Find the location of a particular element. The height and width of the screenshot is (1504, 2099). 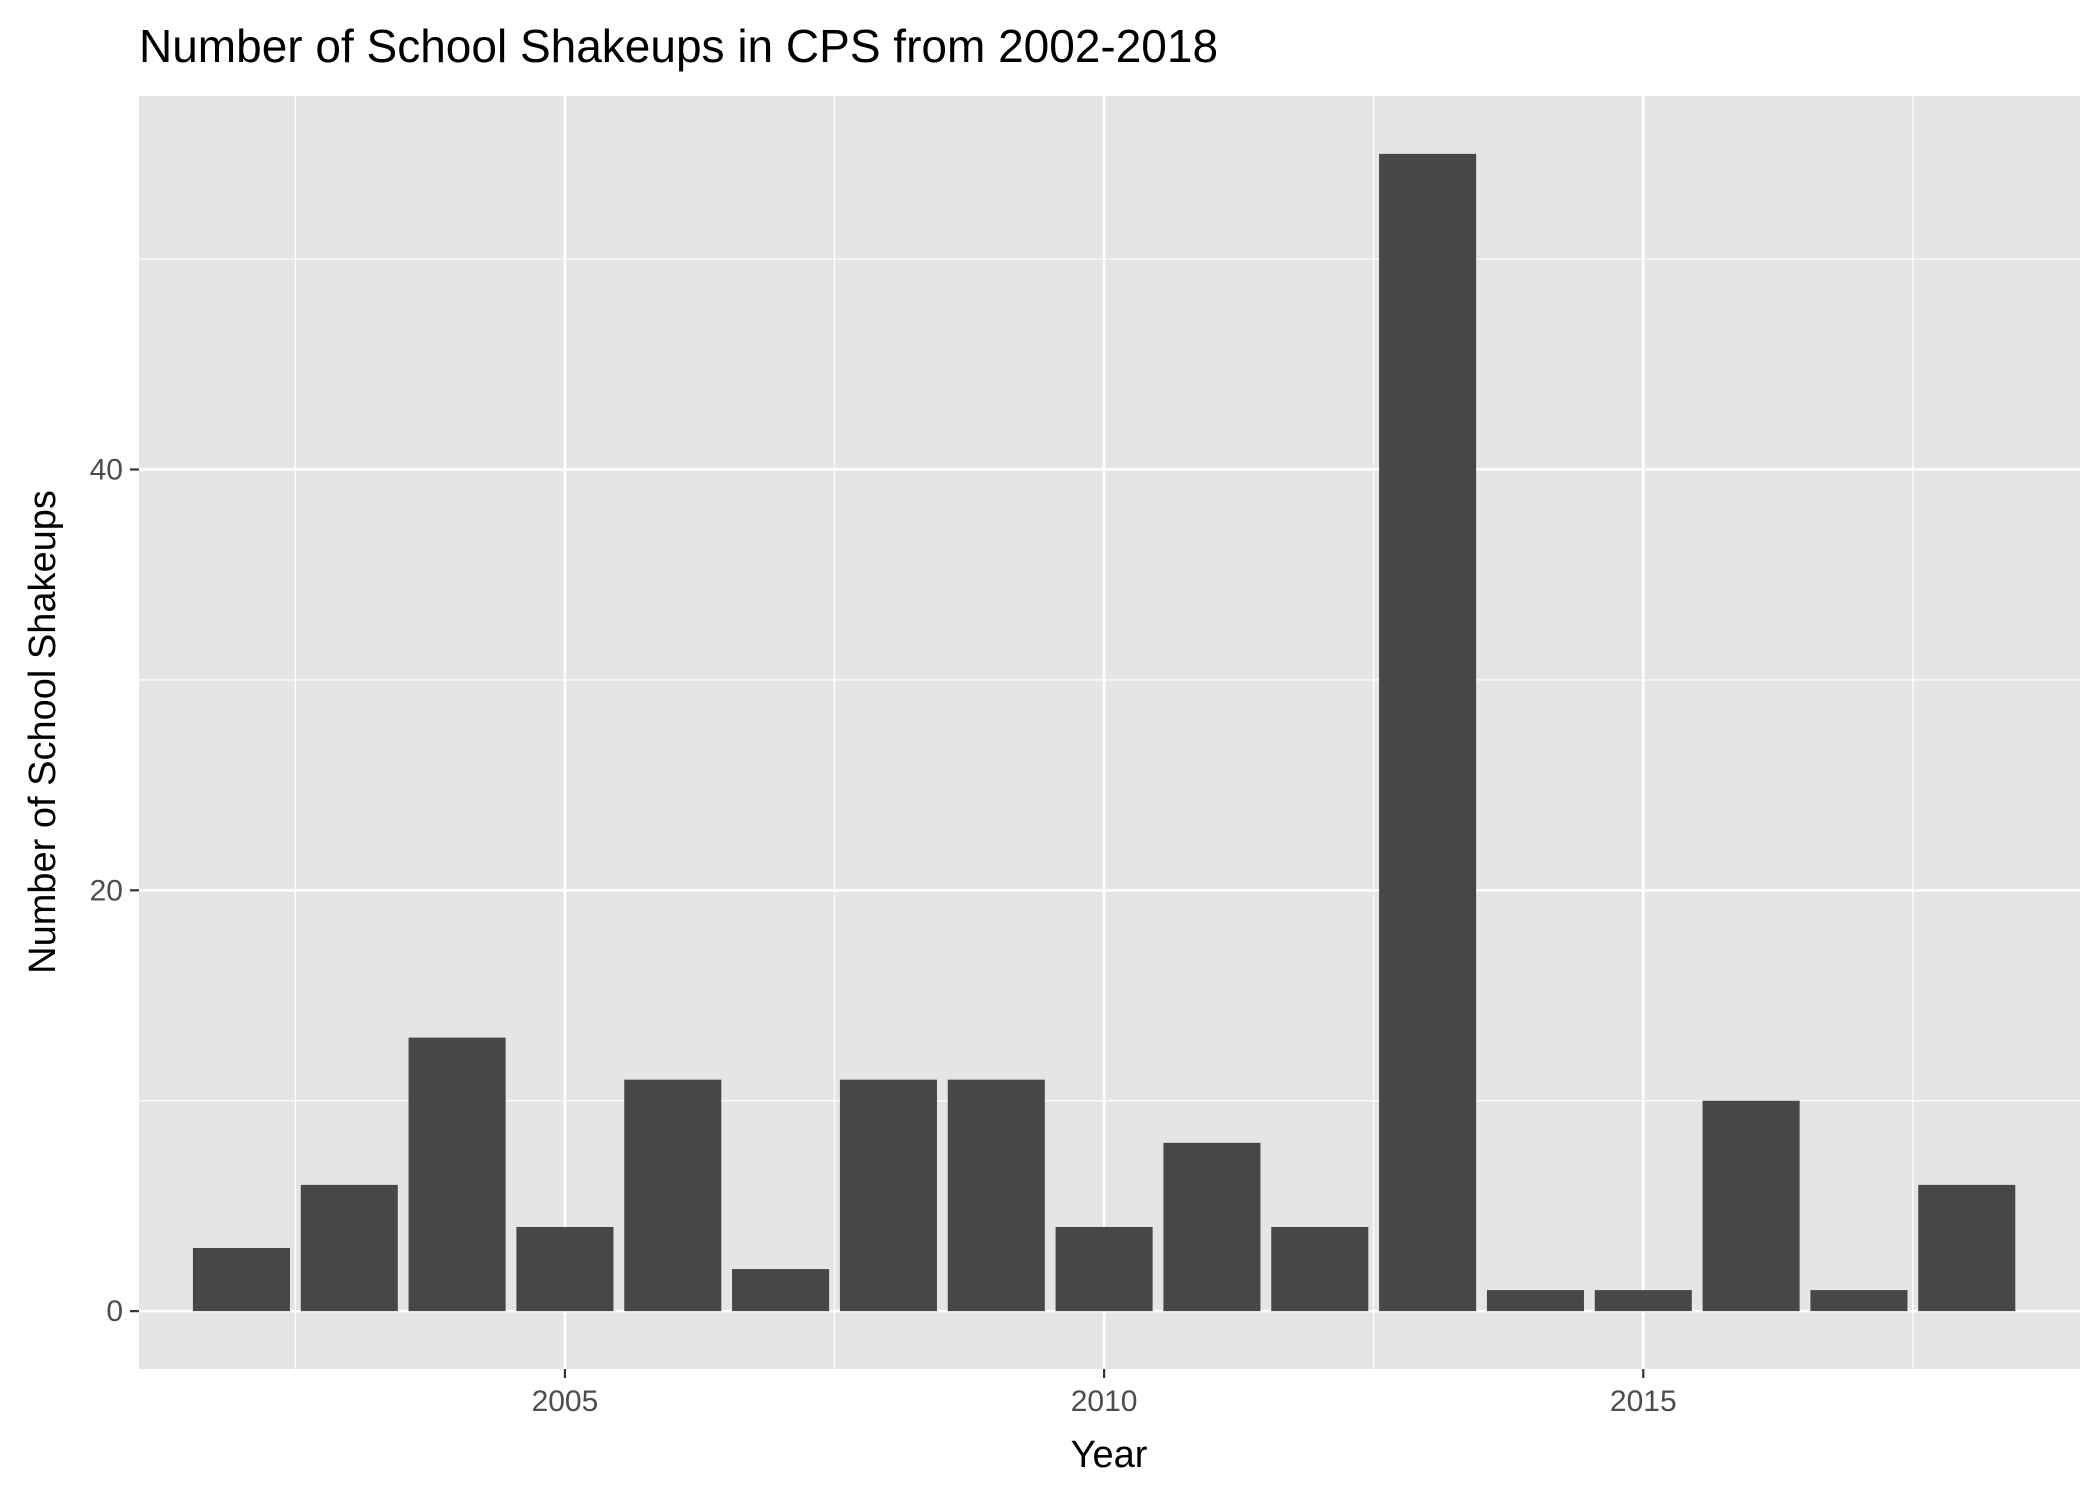

bar-2006 is located at coordinates (673, 1195).